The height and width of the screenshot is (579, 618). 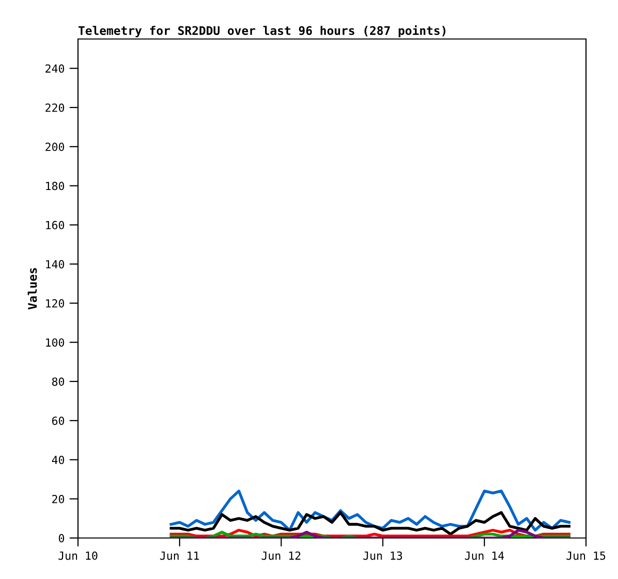 I want to click on y-tick-label: 40, so click(x=58, y=460).